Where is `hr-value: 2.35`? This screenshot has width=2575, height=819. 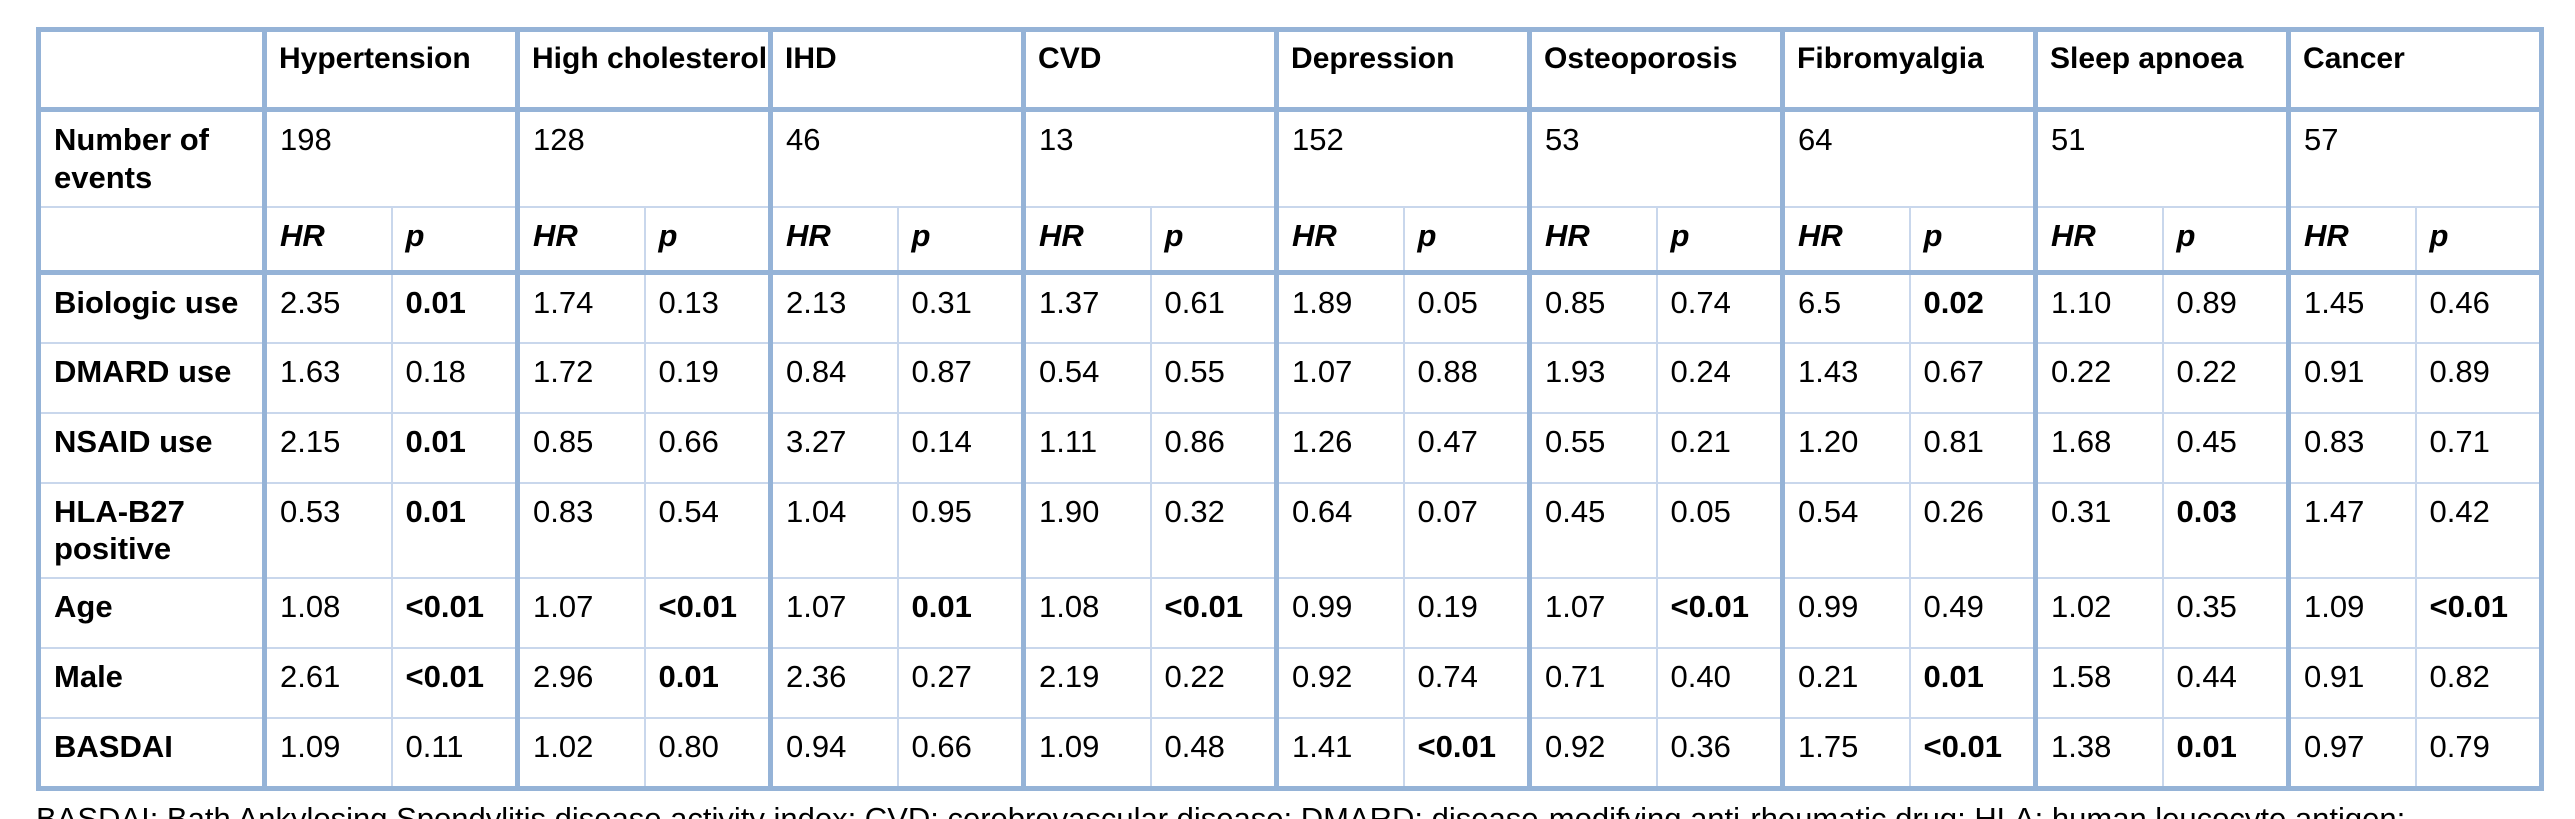
hr-value: 2.35 is located at coordinates (327, 308).